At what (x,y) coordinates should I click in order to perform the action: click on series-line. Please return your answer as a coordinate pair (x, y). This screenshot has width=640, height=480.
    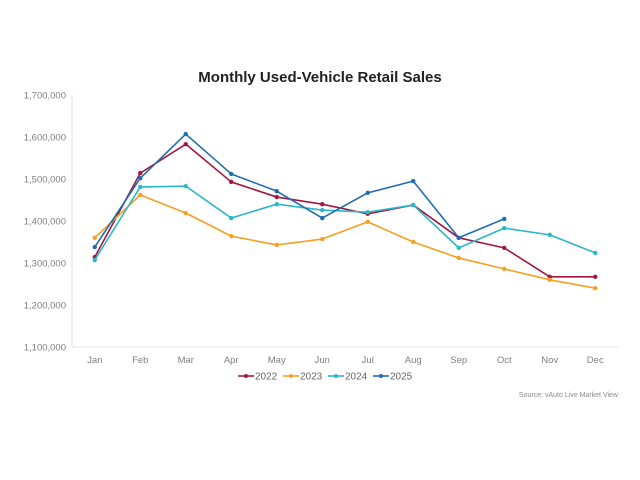
    Looking at the image, I should click on (345, 223).